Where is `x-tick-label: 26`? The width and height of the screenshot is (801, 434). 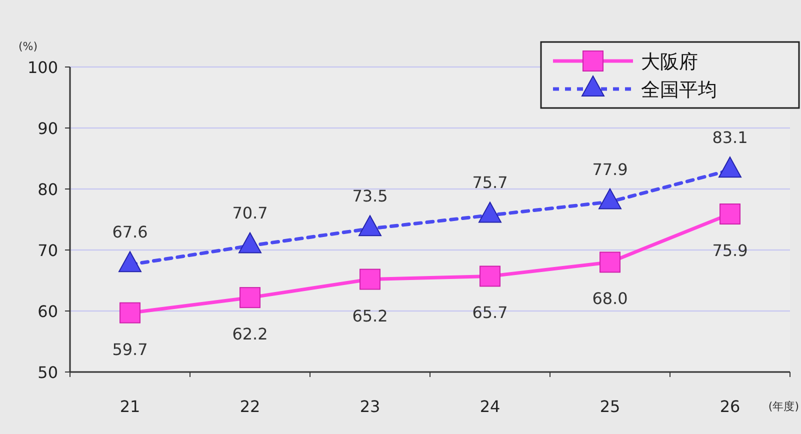 x-tick-label: 26 is located at coordinates (730, 406).